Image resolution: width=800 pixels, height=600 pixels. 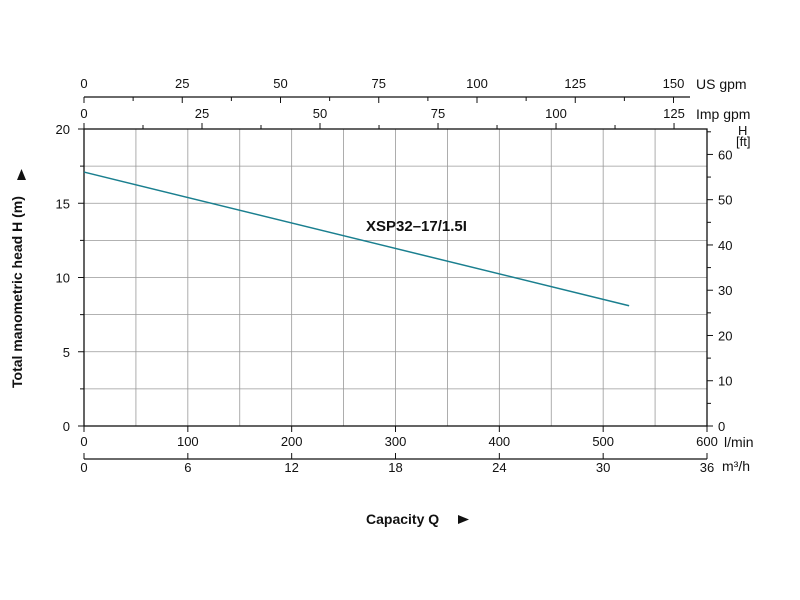 I want to click on x-tick-label-lmin: 100, so click(x=188, y=441).